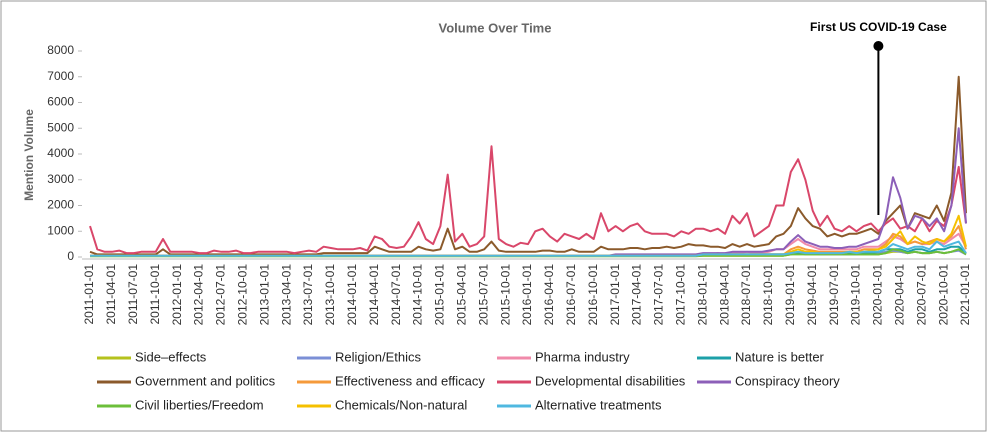  I want to click on annotation-dot, so click(878, 46).